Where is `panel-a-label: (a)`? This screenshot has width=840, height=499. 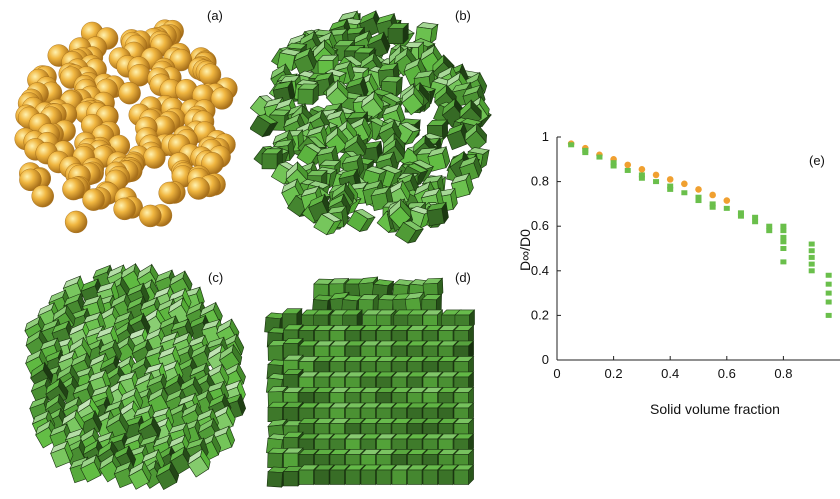 panel-a-label: (a) is located at coordinates (215, 15).